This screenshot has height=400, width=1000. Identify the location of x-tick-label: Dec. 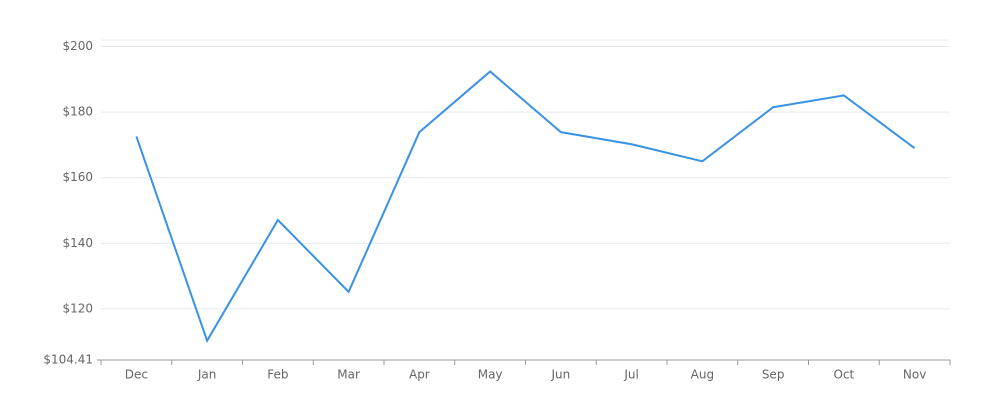
(136, 375).